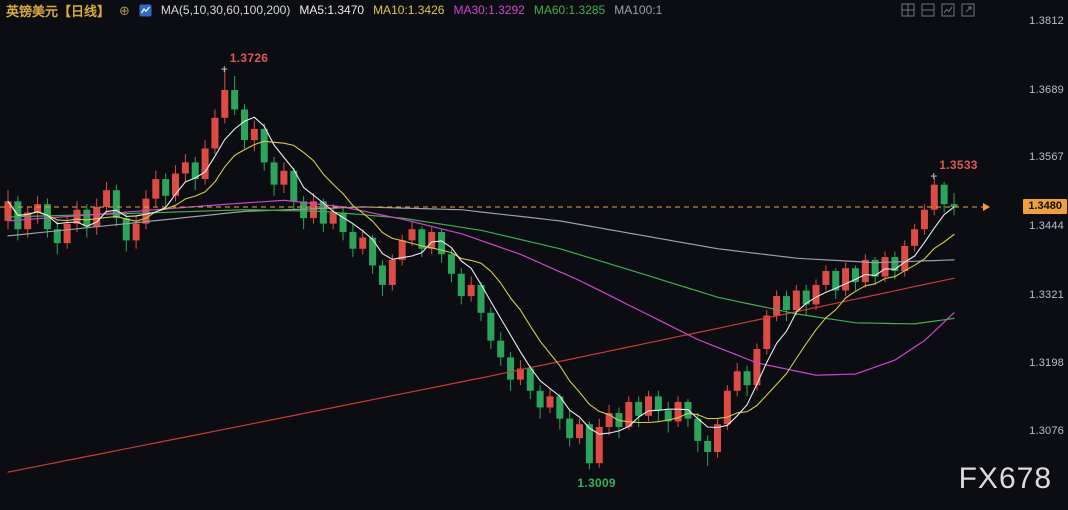 The height and width of the screenshot is (510, 1068). Describe the element at coordinates (1046, 157) in the screenshot. I see `axis-tick-label: 1.3567` at that location.